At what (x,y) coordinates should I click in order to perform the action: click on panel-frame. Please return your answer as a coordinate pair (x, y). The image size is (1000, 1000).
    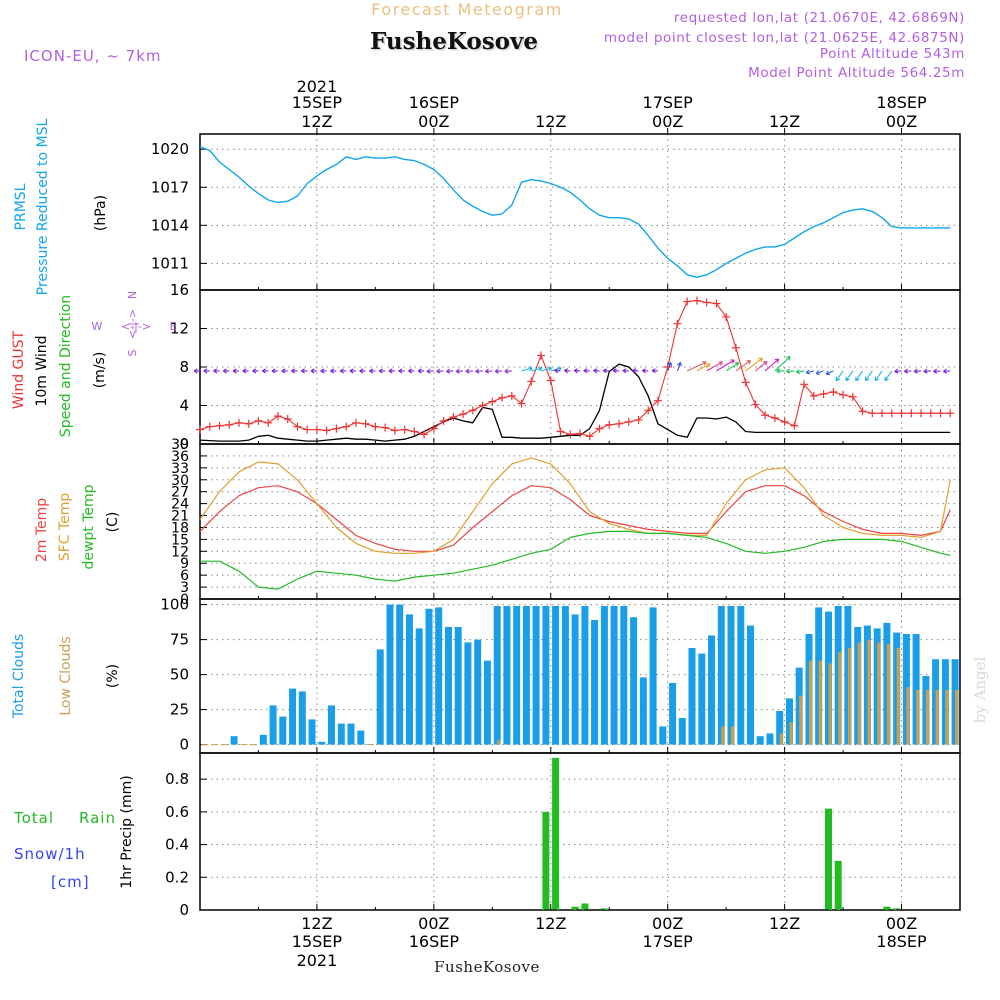
    Looking at the image, I should click on (580, 831).